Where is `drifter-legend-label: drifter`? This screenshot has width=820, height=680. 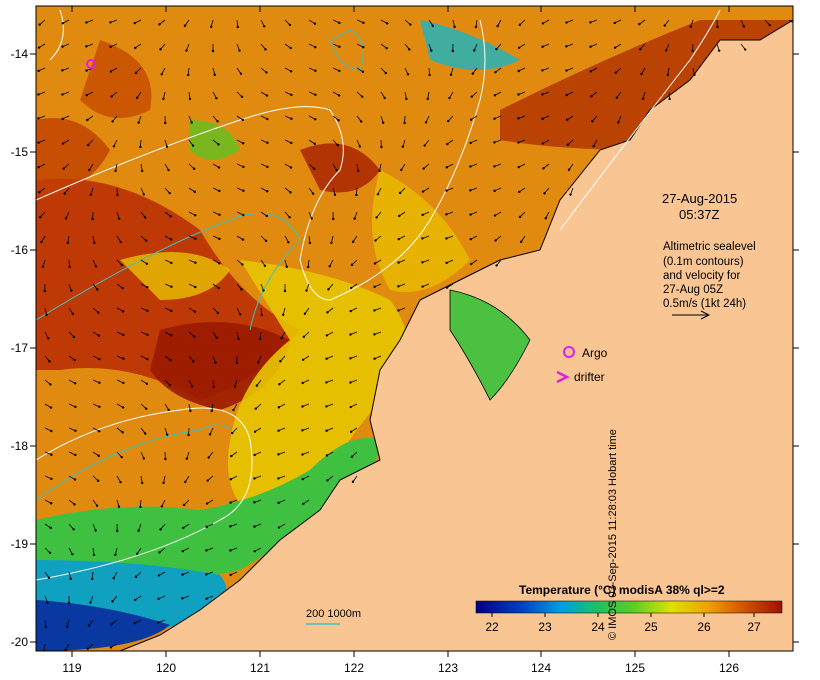
drifter-legend-label: drifter is located at coordinates (589, 377).